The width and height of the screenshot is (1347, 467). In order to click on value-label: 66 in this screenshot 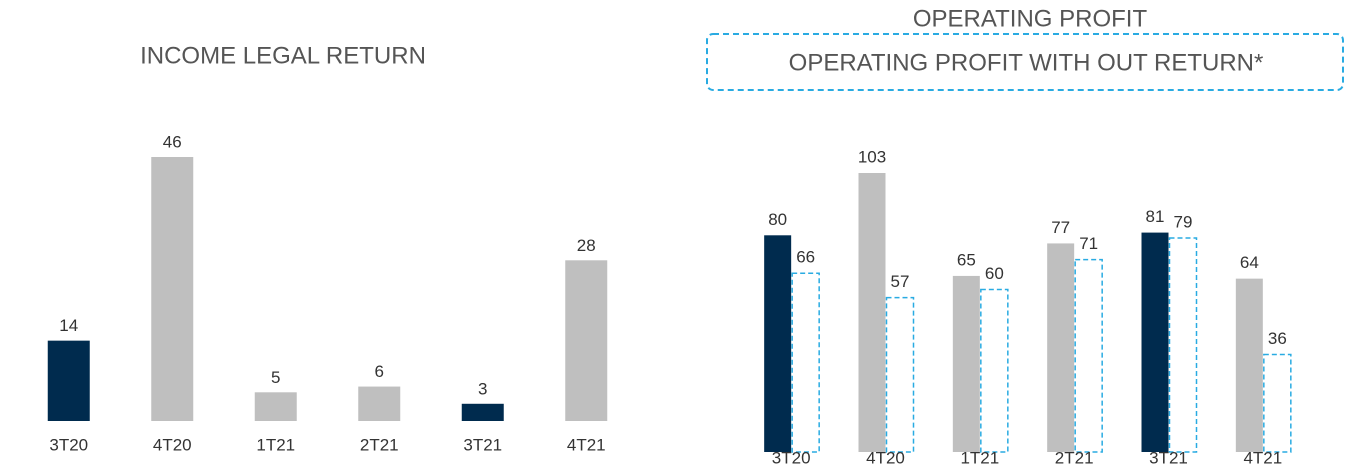, I will do `click(805, 257)`.